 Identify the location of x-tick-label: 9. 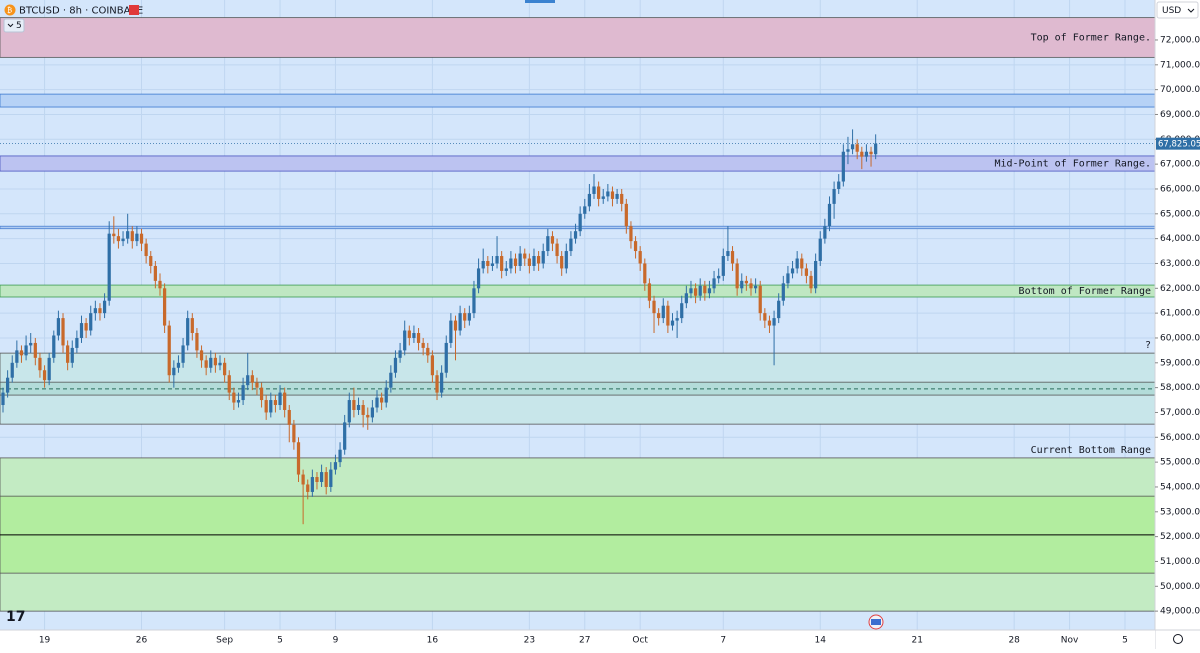
(336, 641).